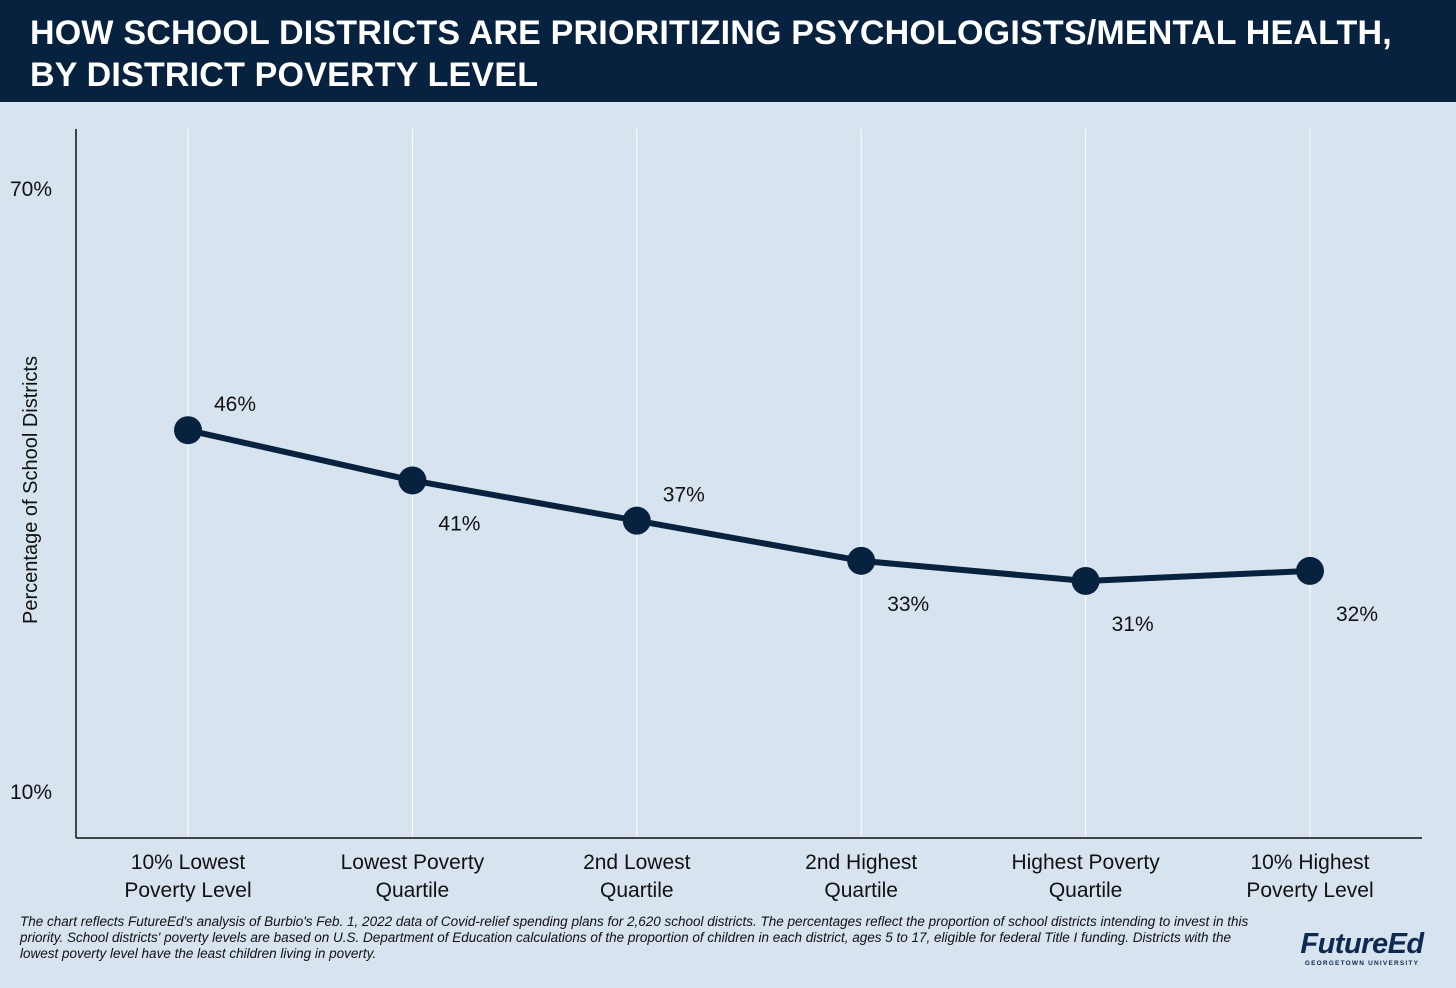 The image size is (1456, 988). Describe the element at coordinates (188, 862) in the screenshot. I see `x-tick-label-line: 10% Lowest` at that location.